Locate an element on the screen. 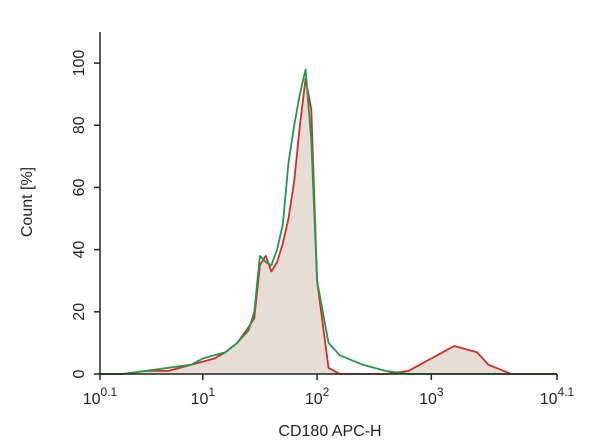 Image resolution: width=600 pixels, height=448 pixels. x-tick-exponent: 4.1 is located at coordinates (566, 392).